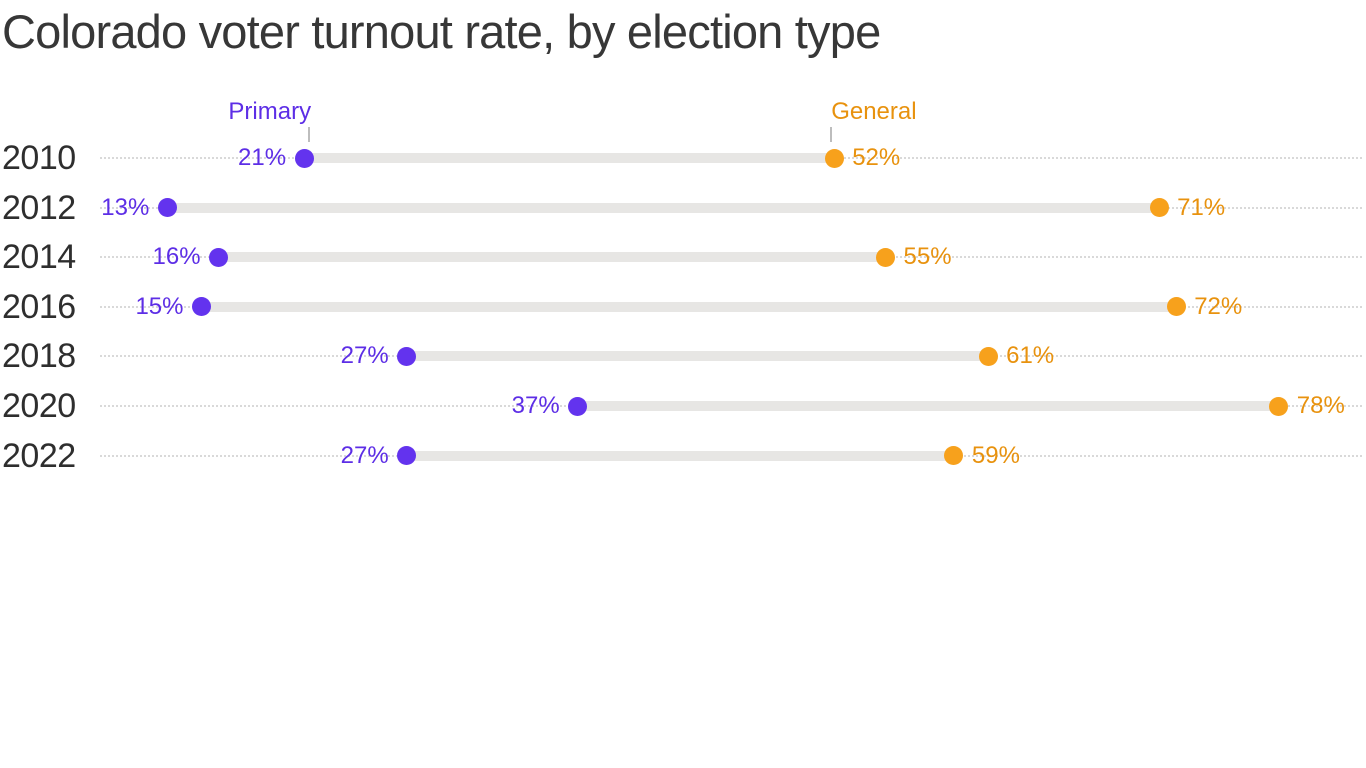 Image resolution: width=1366 pixels, height=768 pixels. I want to click on general-value-label: 52%, so click(876, 157).